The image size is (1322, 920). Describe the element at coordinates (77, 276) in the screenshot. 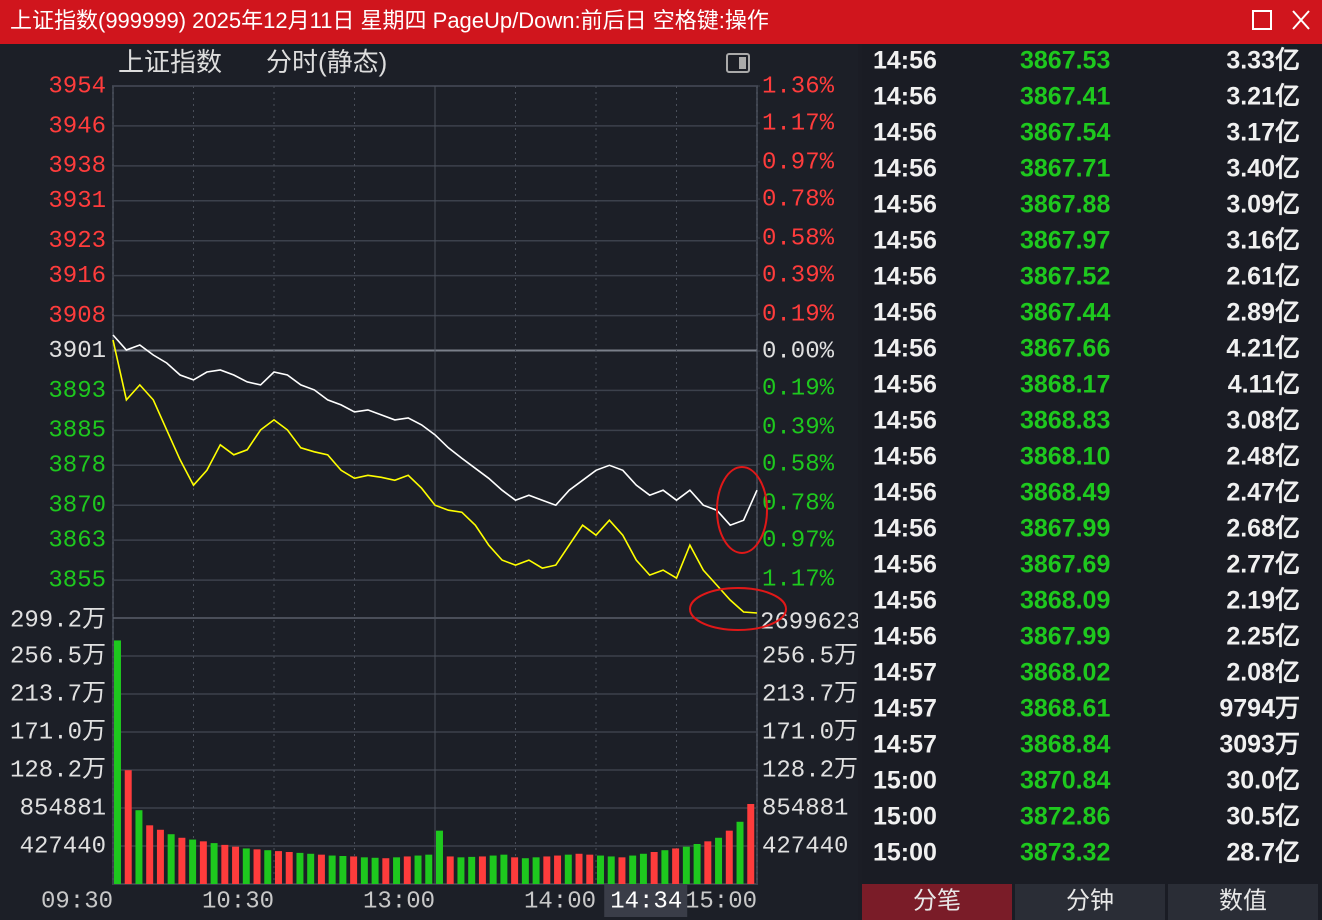

I see `y-tick-label: 3916` at that location.